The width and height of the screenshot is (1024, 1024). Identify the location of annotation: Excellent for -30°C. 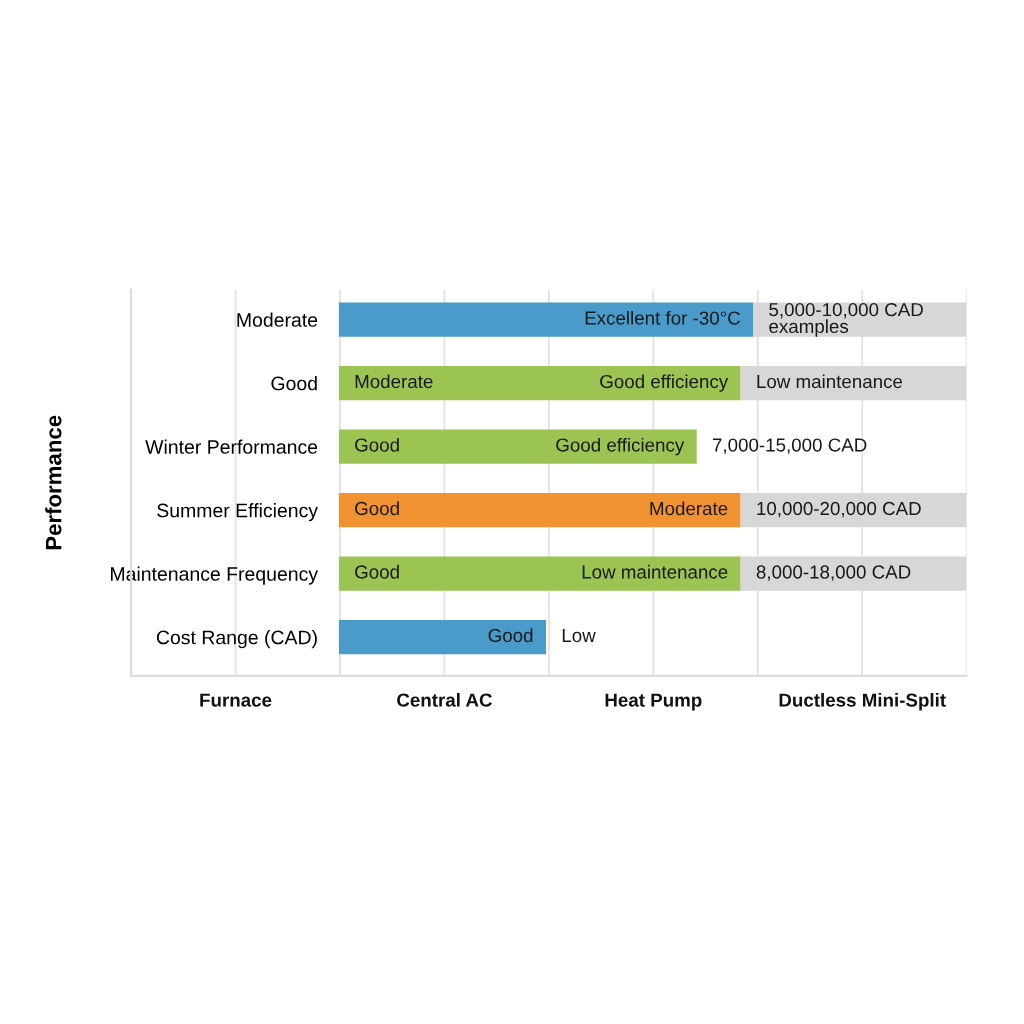
(662, 317).